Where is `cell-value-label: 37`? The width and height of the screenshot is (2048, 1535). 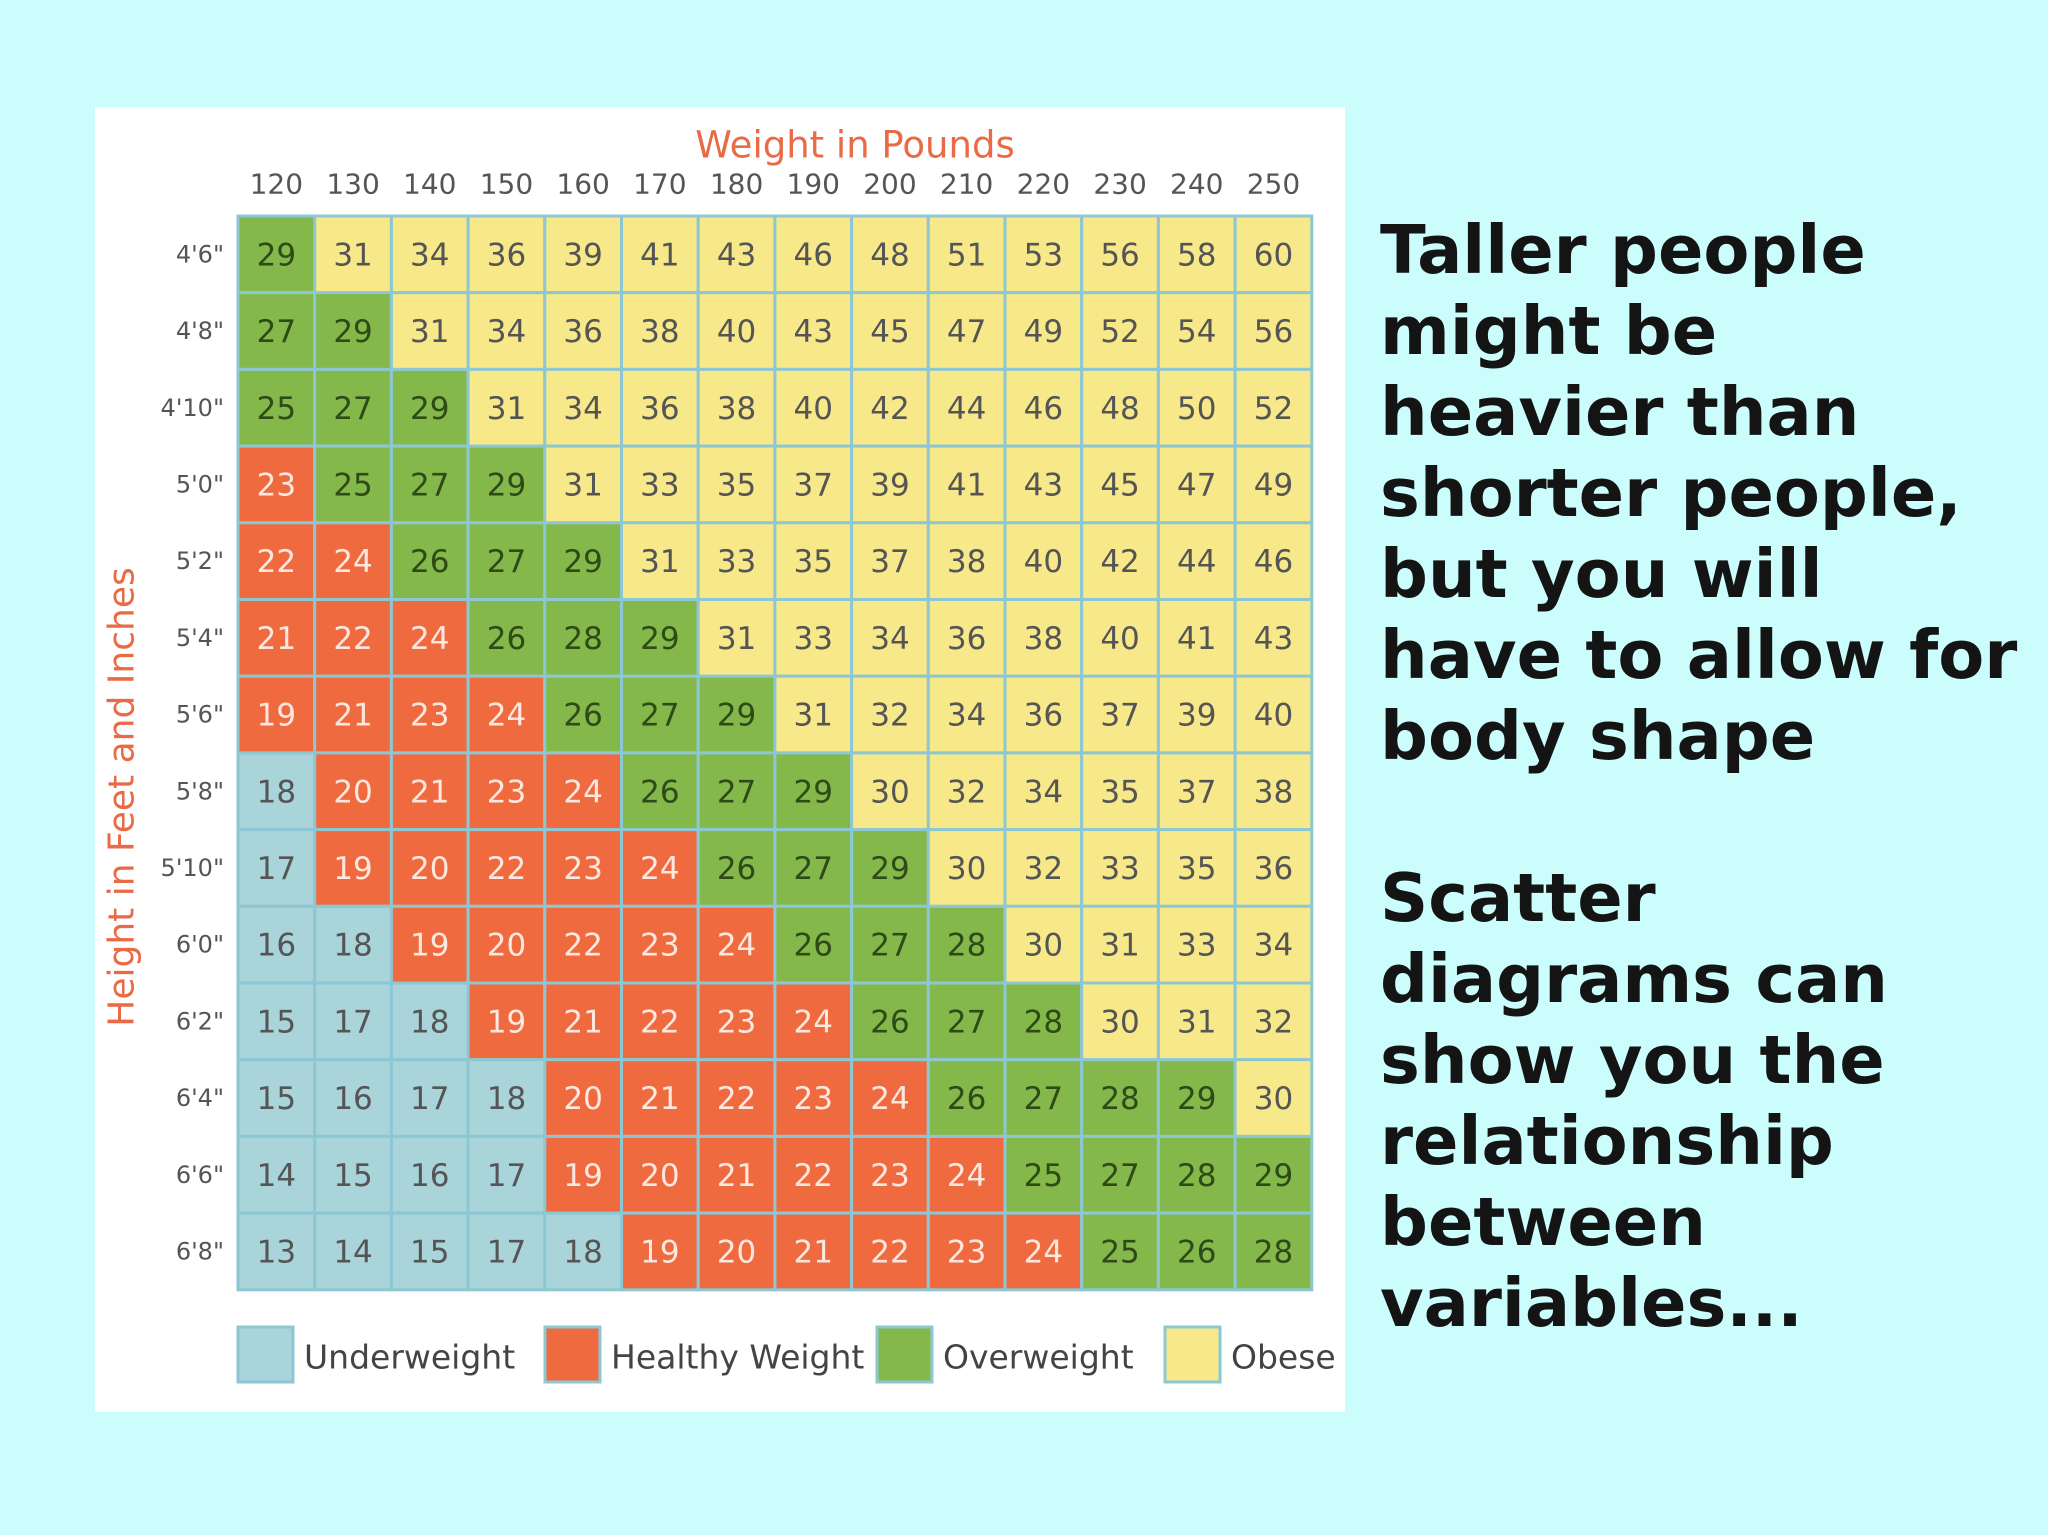 cell-value-label: 37 is located at coordinates (813, 485).